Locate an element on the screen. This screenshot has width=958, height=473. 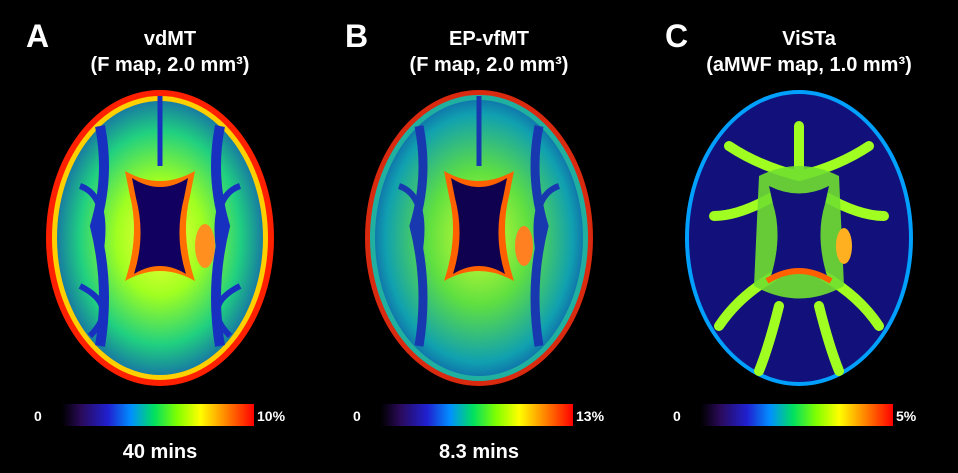
colorbar-max-label: 5% is located at coordinates (906, 416).